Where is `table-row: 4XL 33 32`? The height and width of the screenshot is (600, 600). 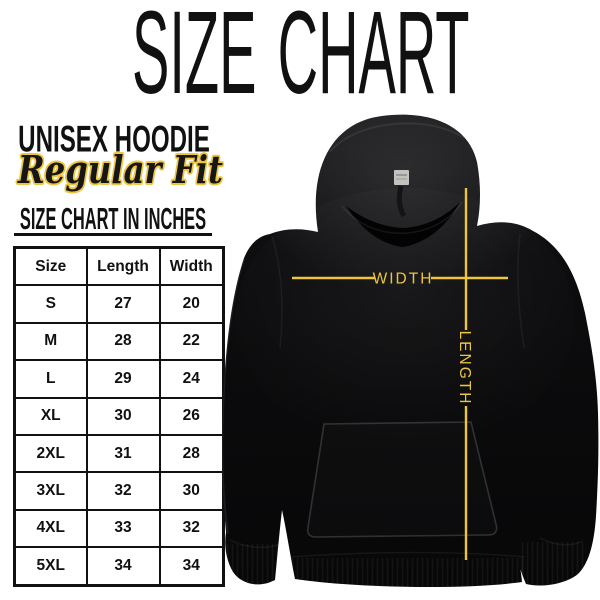 table-row: 4XL 33 32 is located at coordinates (119, 528).